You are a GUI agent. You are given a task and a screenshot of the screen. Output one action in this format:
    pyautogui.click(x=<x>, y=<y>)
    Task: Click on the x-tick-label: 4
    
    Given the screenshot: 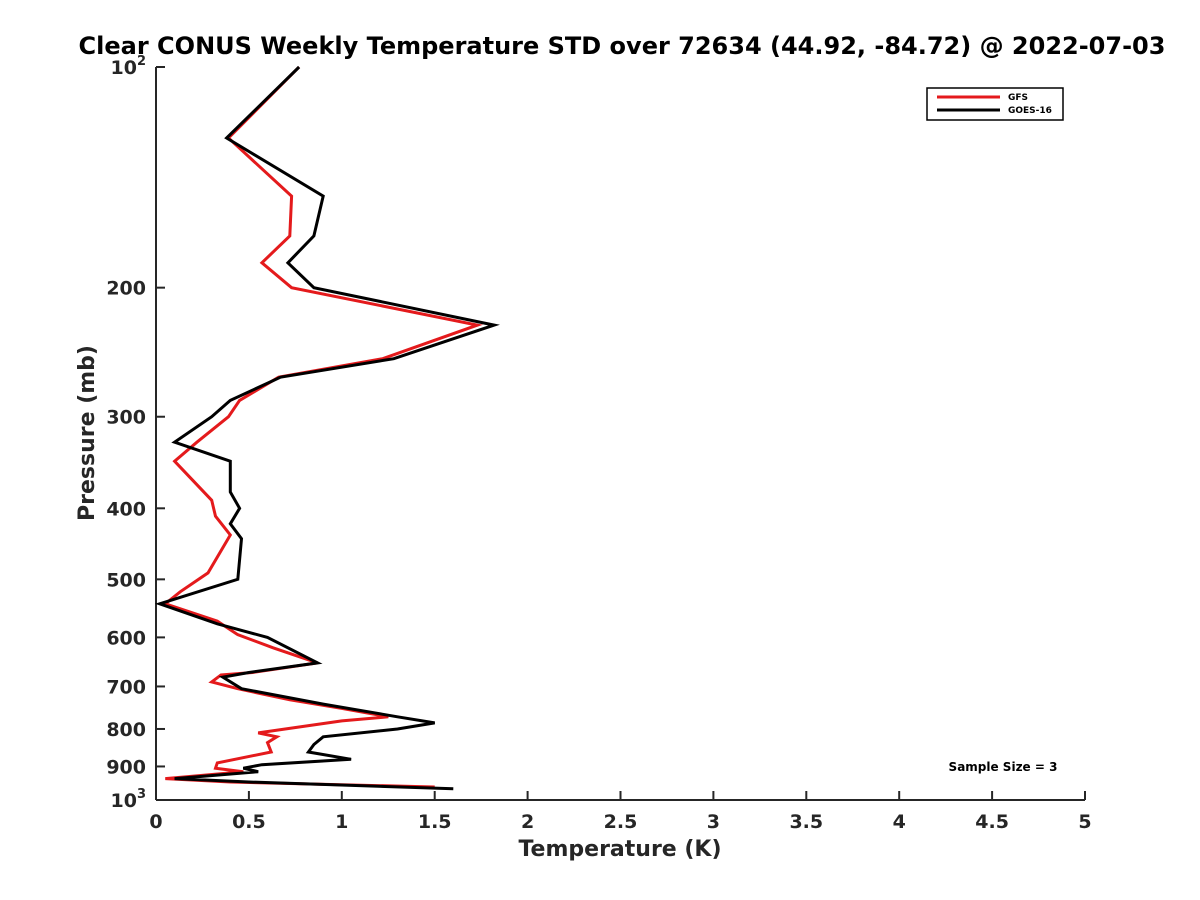 What is the action you would take?
    pyautogui.click(x=899, y=822)
    